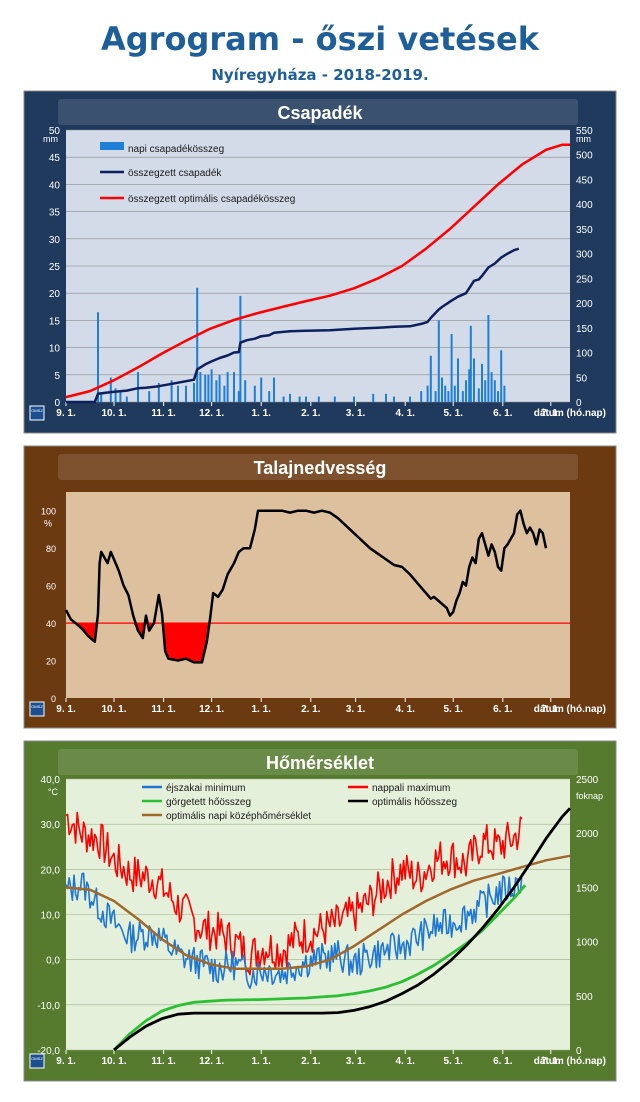  What do you see at coordinates (50, 139) in the screenshot?
I see `y-unit: mm` at bounding box center [50, 139].